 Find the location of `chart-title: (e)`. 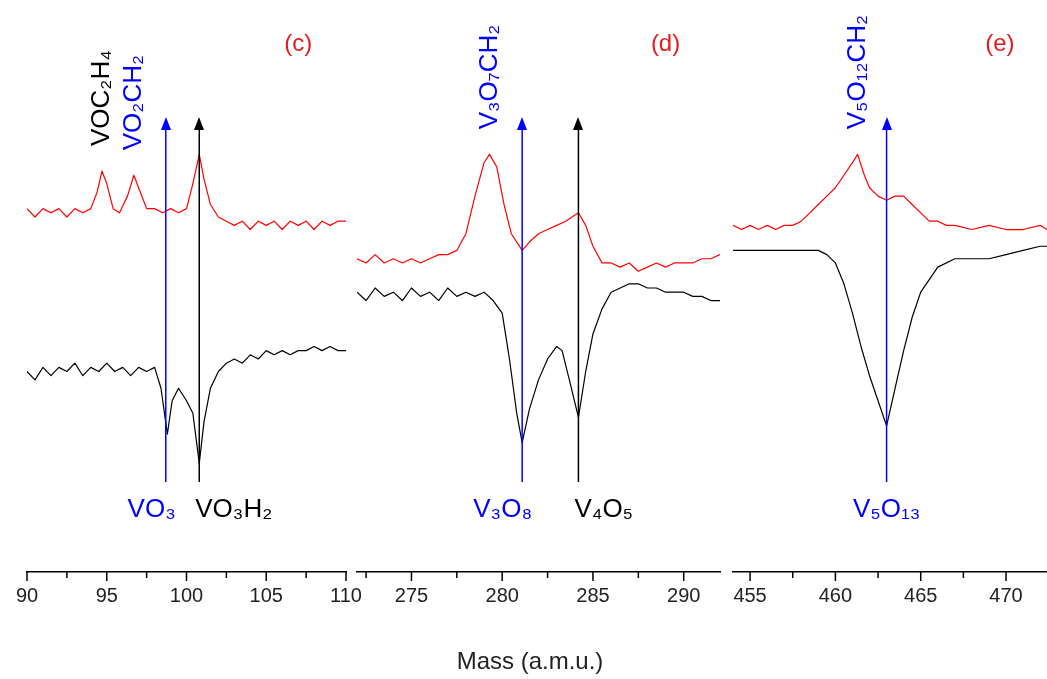

chart-title: (e) is located at coordinates (1000, 42).